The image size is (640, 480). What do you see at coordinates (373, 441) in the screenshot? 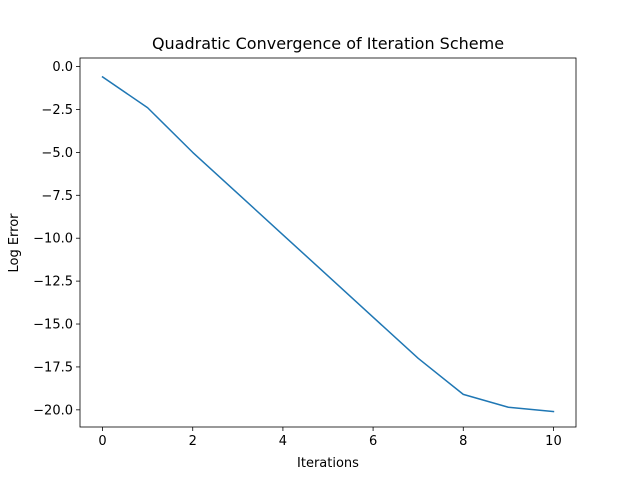
I see `x-tick-label: 6` at bounding box center [373, 441].